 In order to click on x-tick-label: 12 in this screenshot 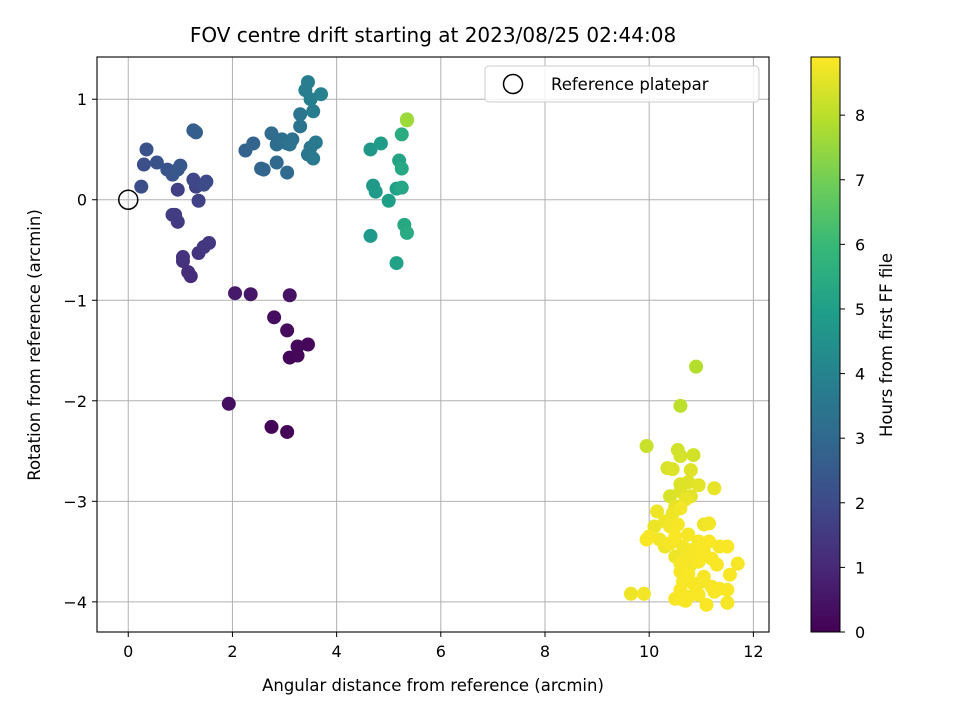, I will do `click(753, 651)`.